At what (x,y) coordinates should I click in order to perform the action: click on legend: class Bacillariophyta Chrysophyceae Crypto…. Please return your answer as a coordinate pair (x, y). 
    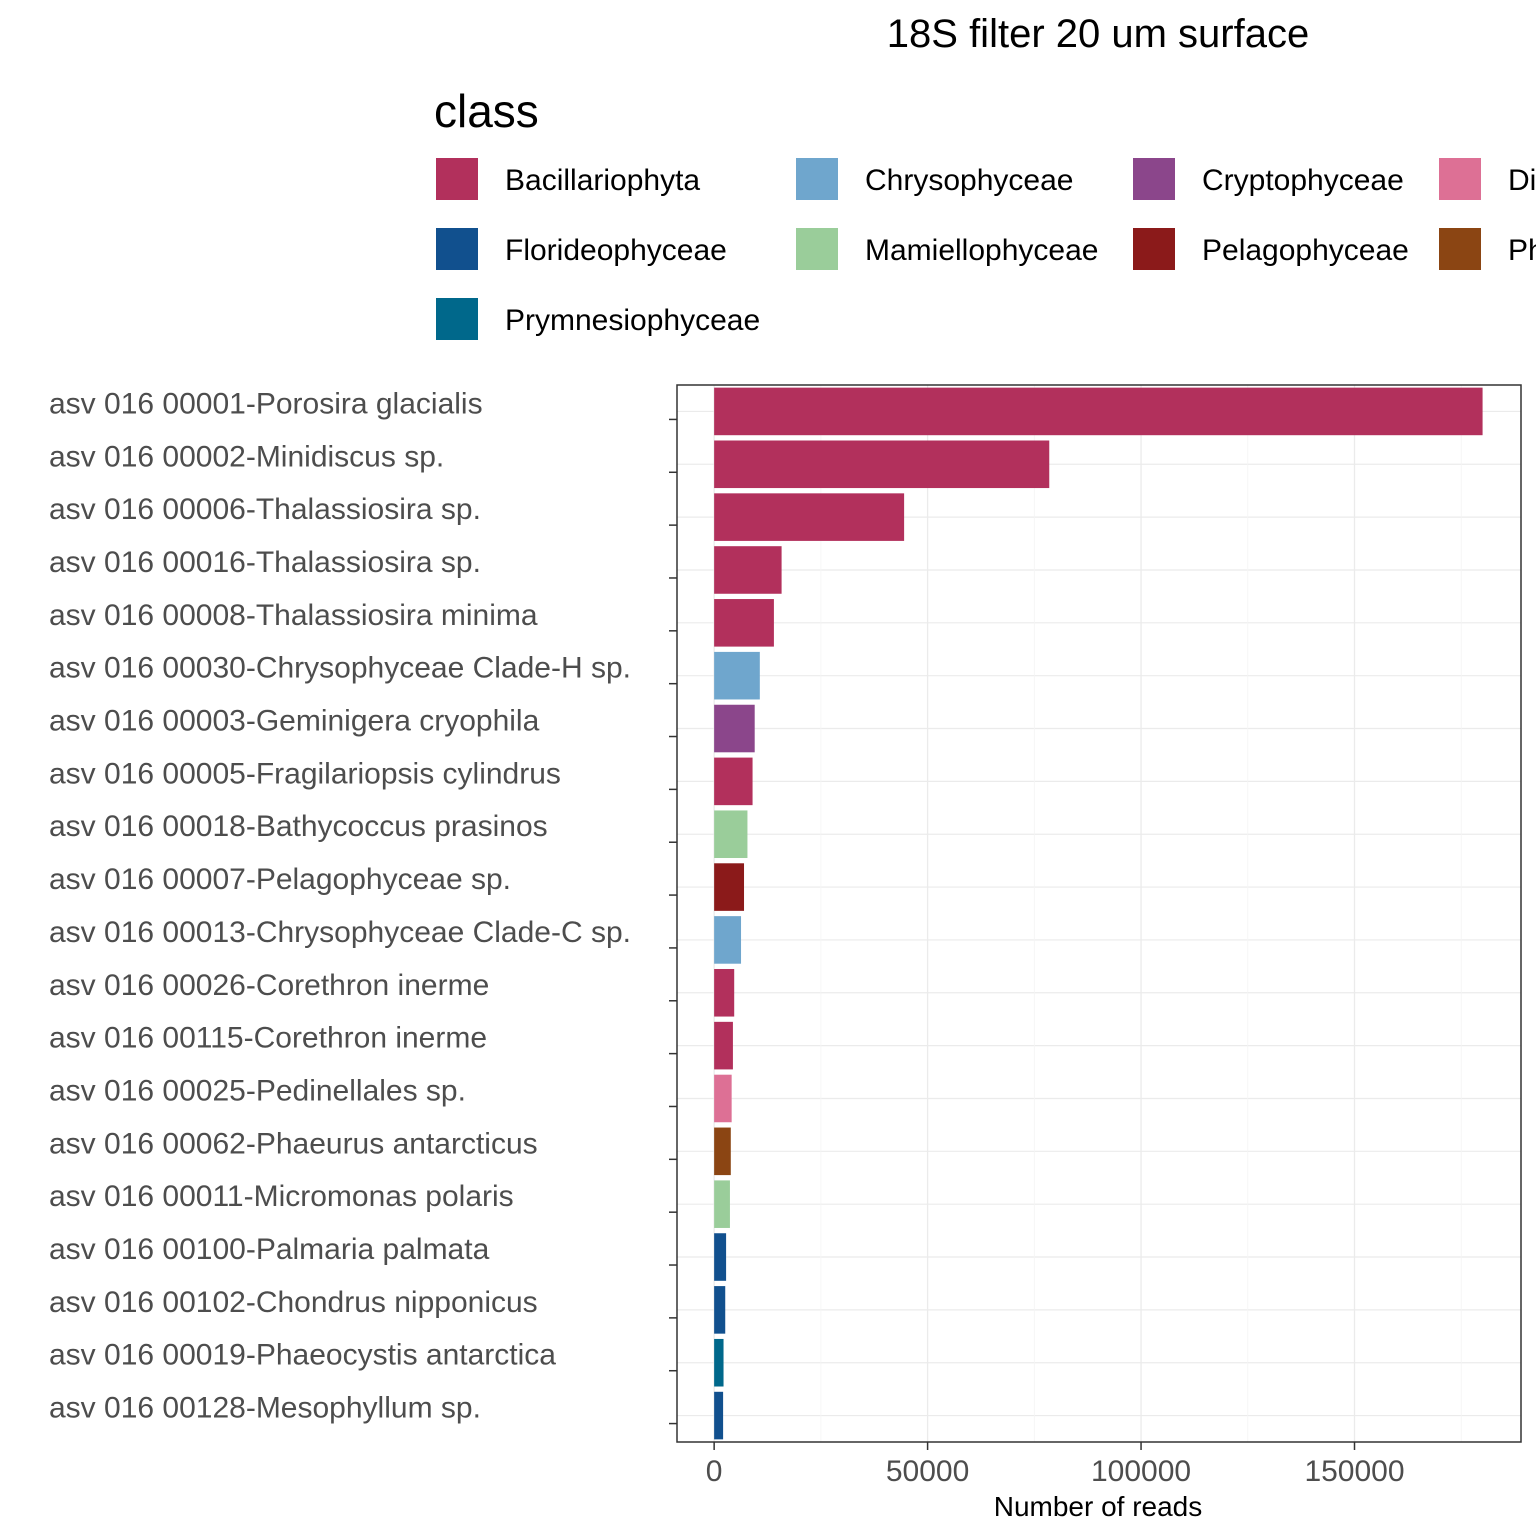
    Looking at the image, I should click on (985, 212).